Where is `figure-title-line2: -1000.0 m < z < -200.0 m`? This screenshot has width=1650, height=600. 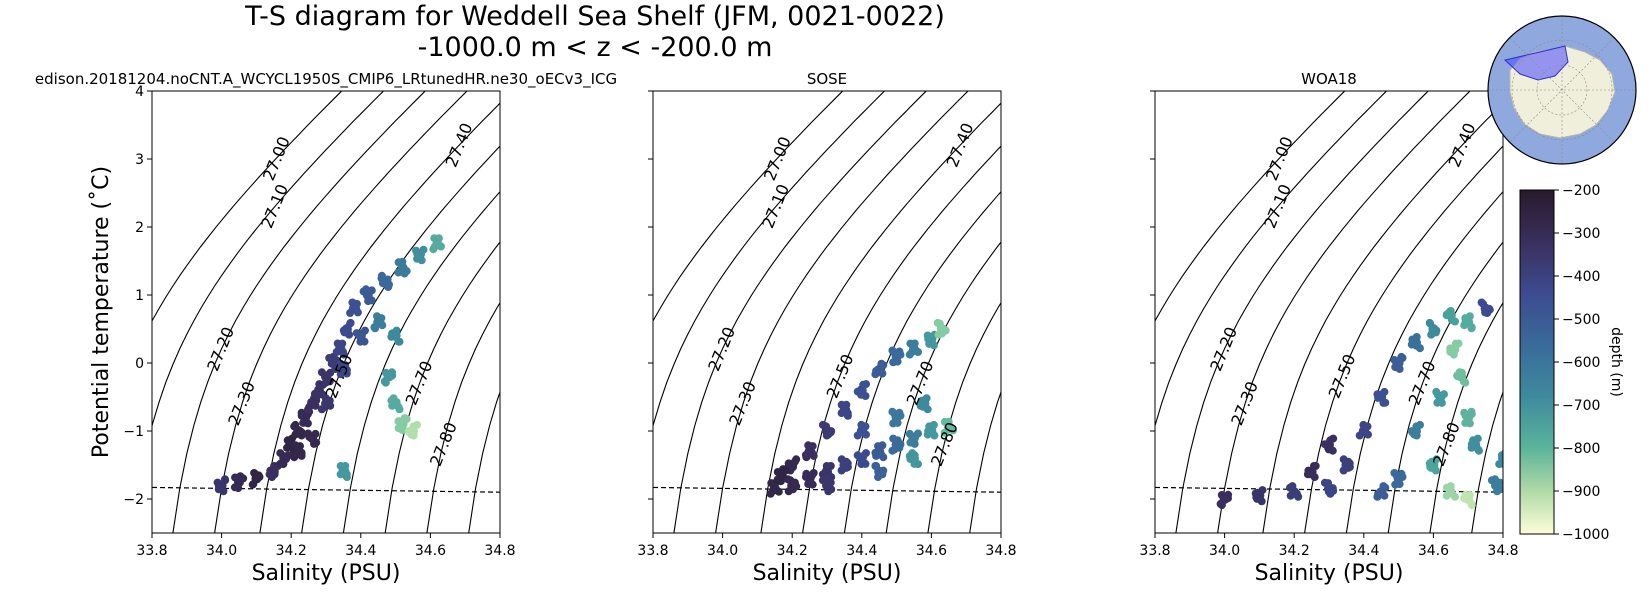 figure-title-line2: -1000.0 m < z < -200.0 m is located at coordinates (595, 47).